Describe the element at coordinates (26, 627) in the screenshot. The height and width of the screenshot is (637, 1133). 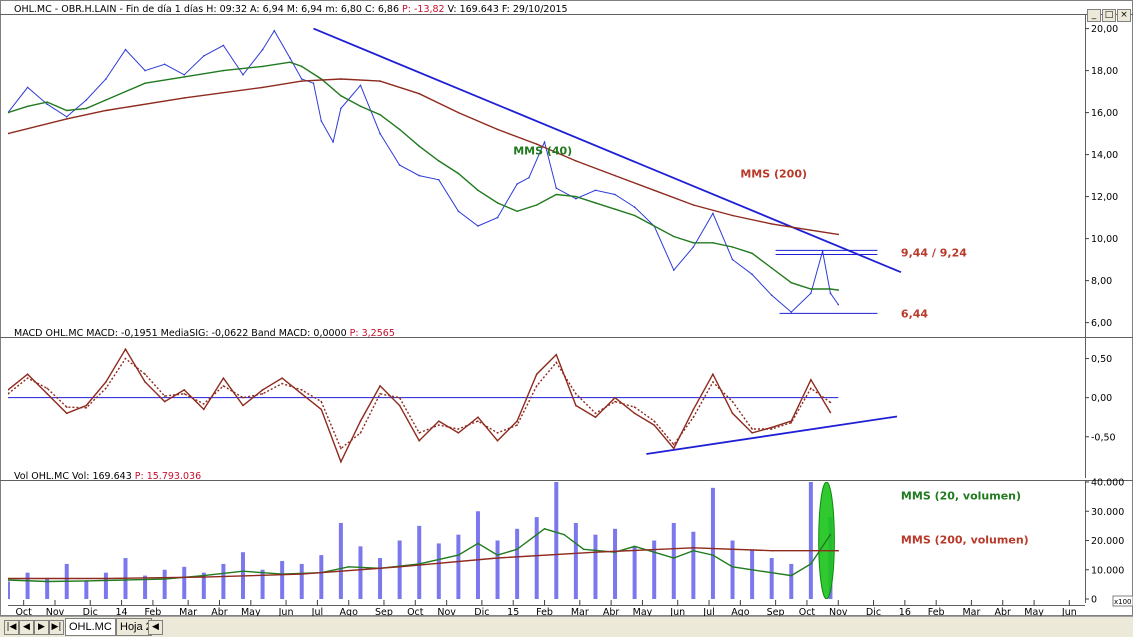
I see `previous-sheet-button: ◀` at that location.